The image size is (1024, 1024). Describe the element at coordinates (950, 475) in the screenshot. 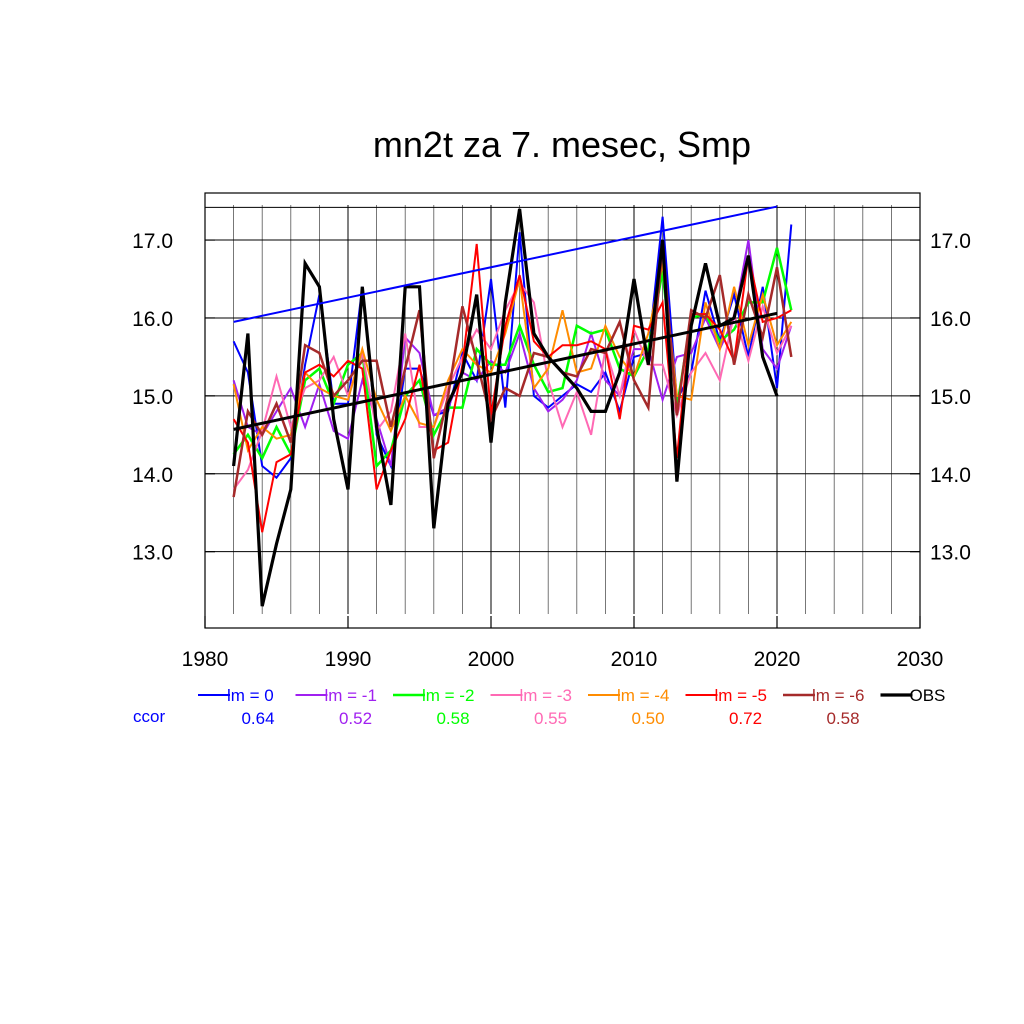

I see `y-tick-label-right: 14.0` at that location.